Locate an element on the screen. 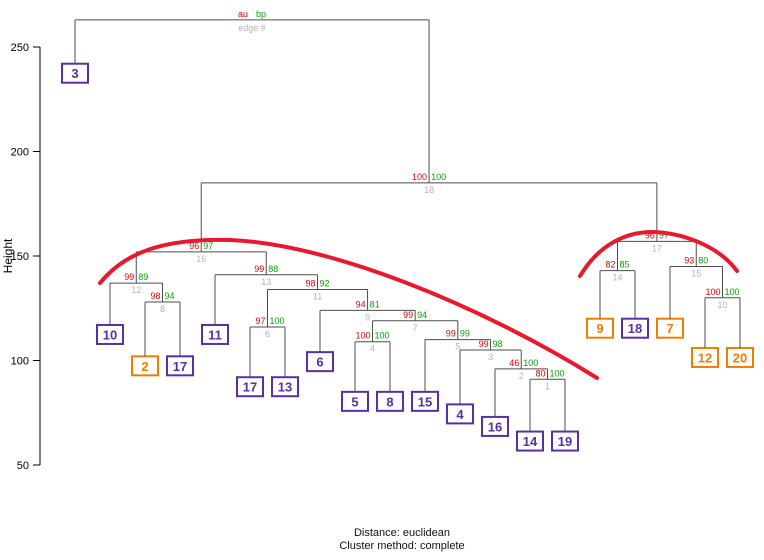  y-tick-label: 250 is located at coordinates (20, 48).